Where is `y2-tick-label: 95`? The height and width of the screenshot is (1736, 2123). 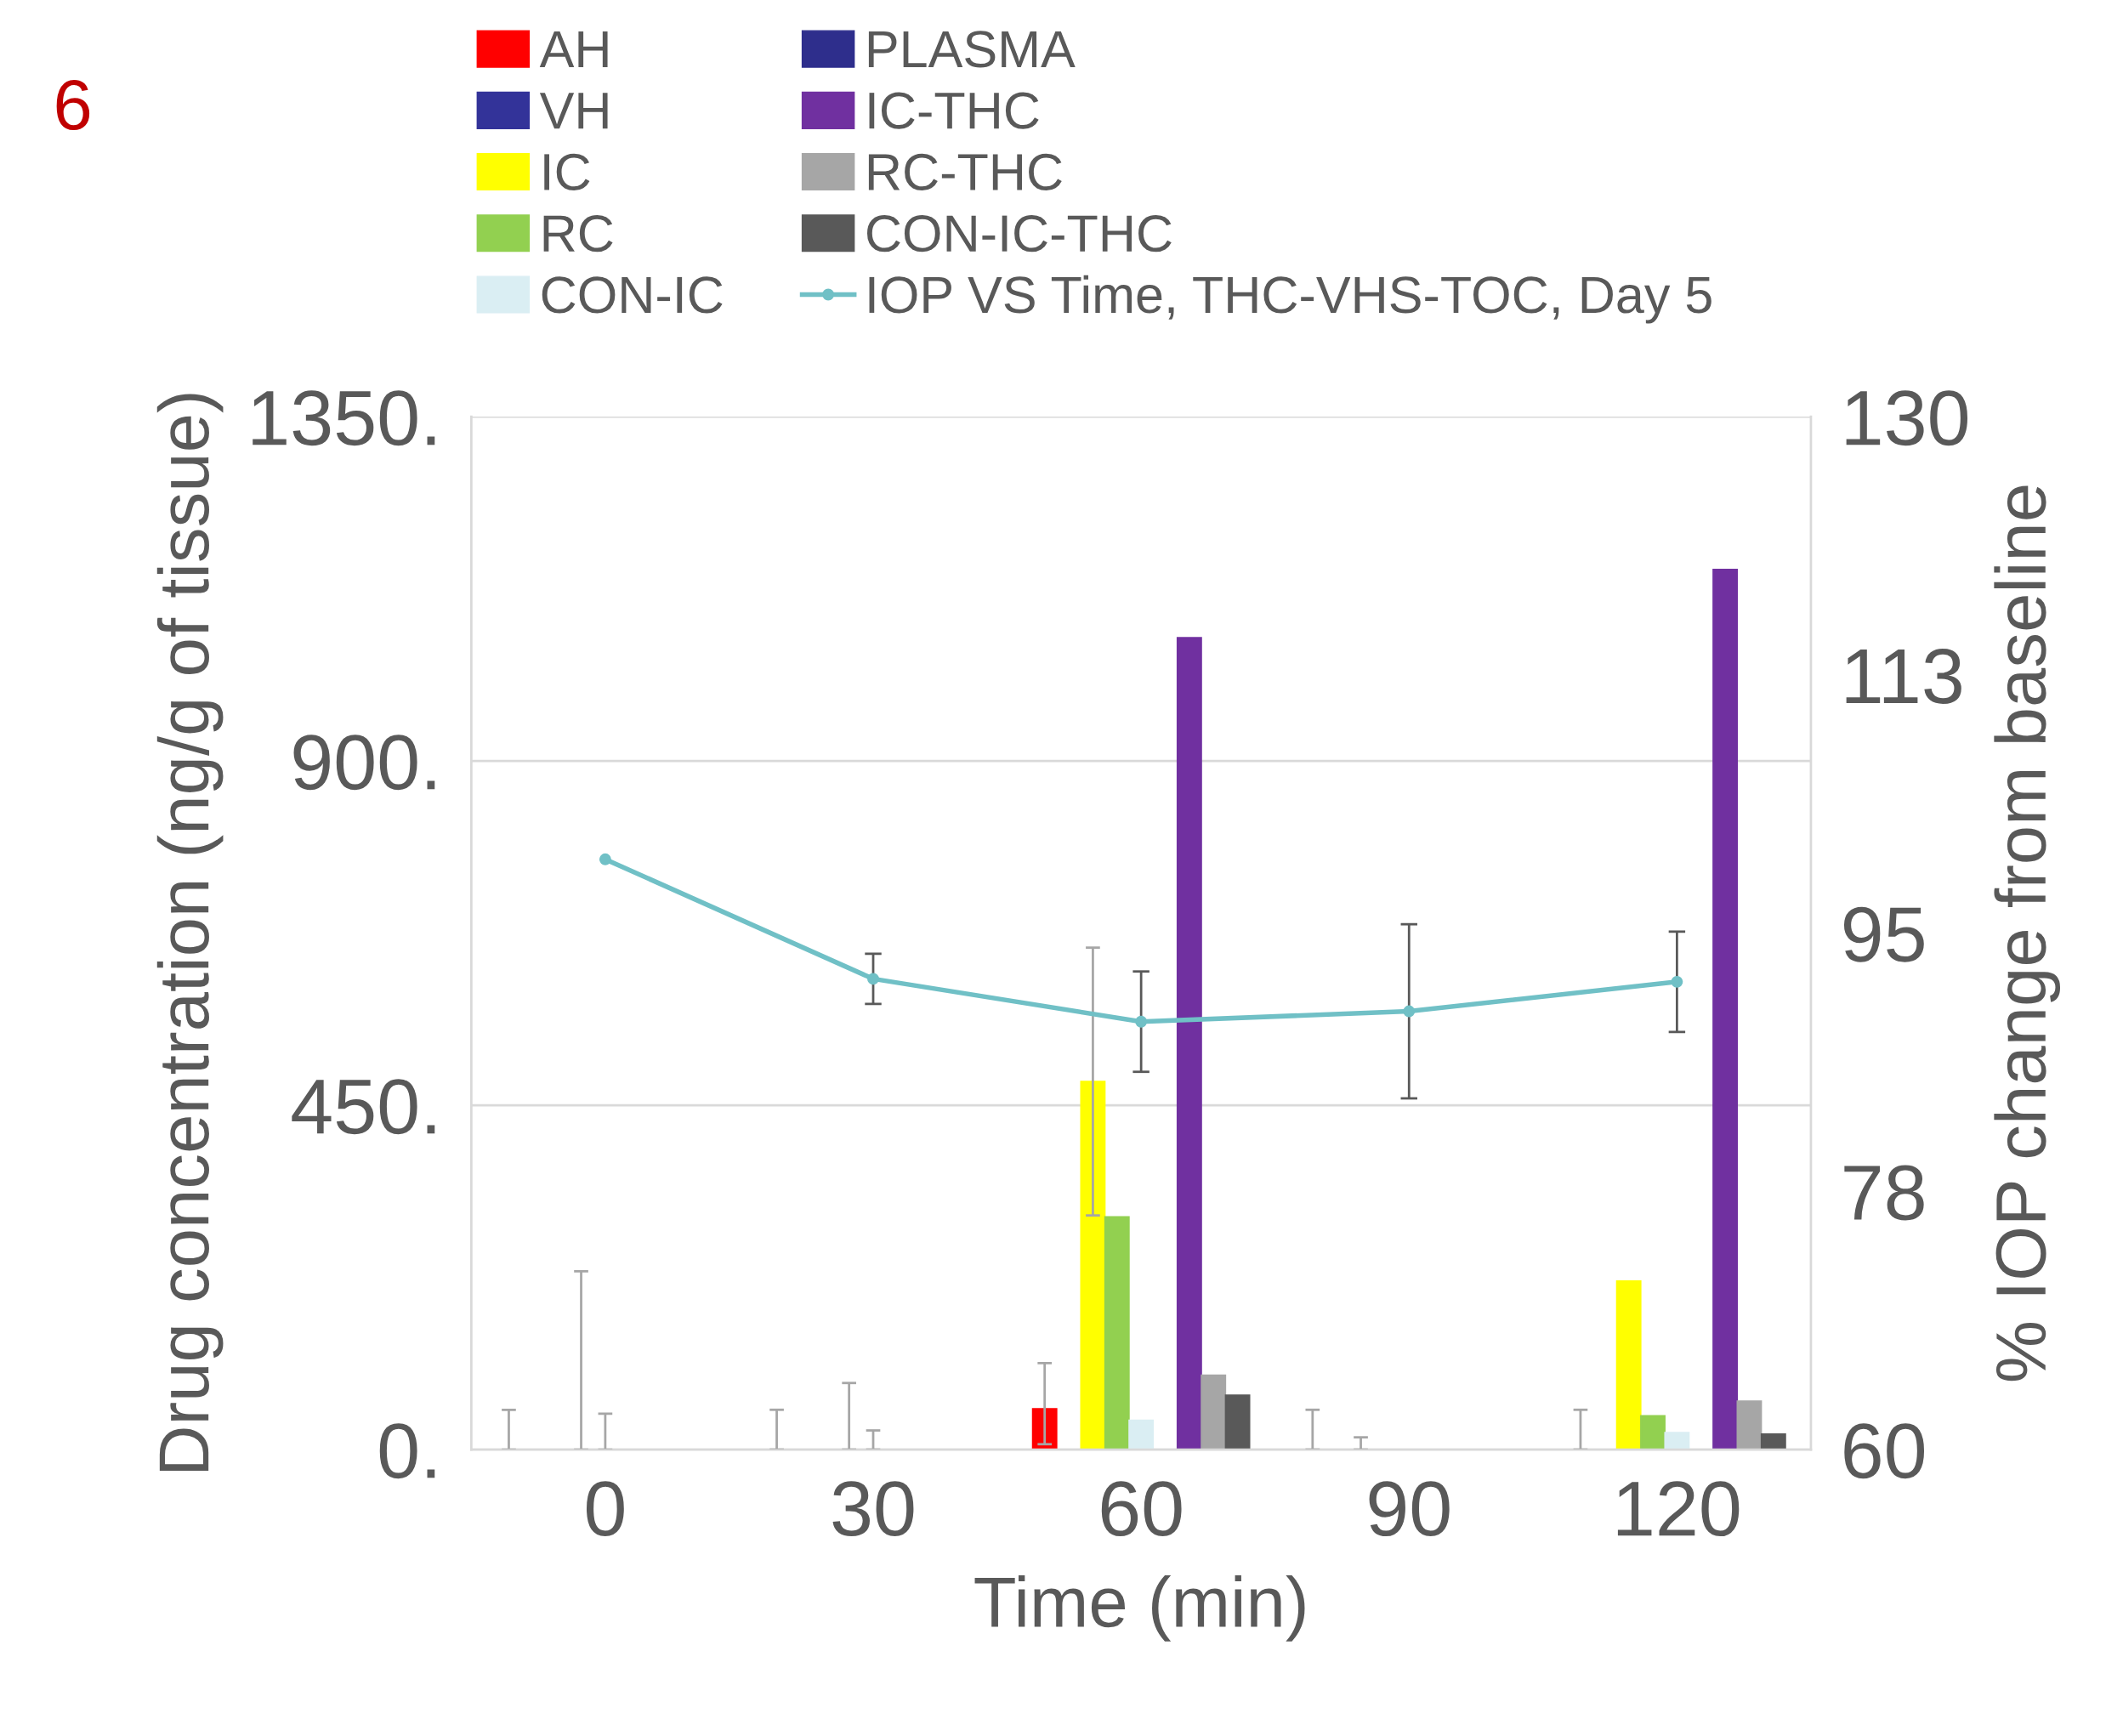 y2-tick-label: 95 is located at coordinates (1883, 934).